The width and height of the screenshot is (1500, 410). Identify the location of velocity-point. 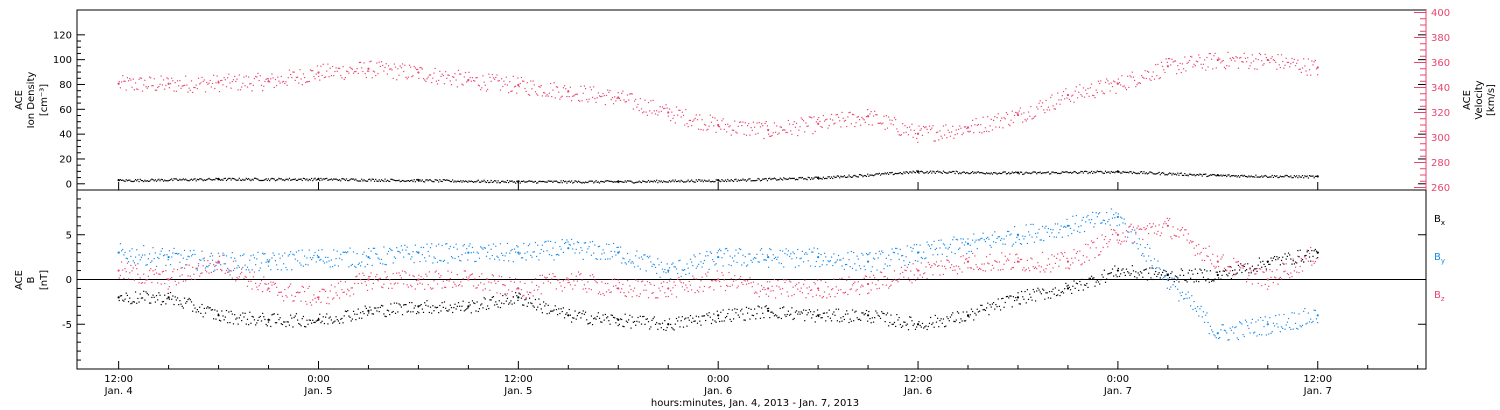
(518, 85).